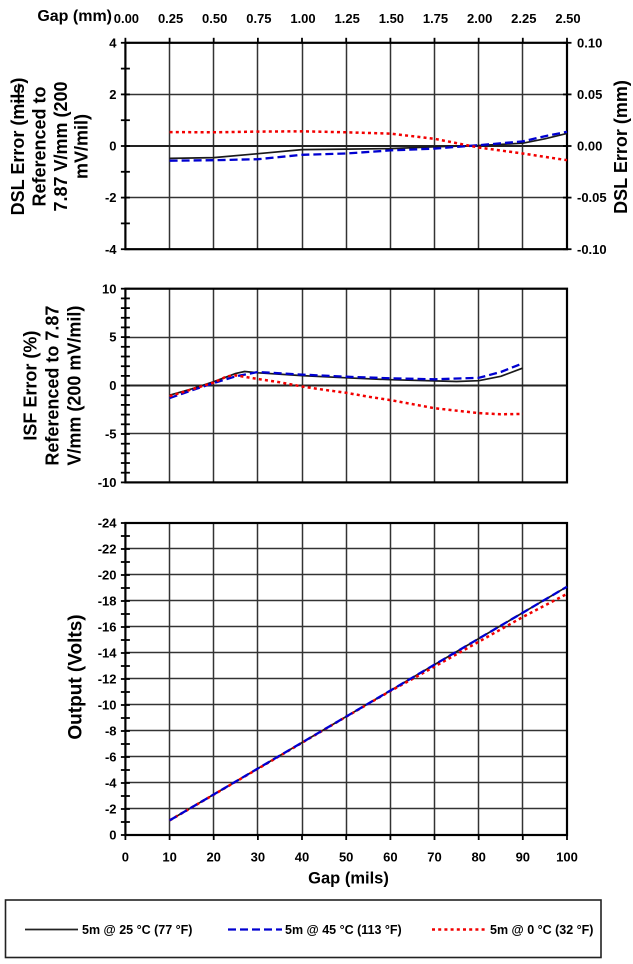 This screenshot has height=964, width=633. What do you see at coordinates (31, 386) in the screenshot?
I see `svg-text: ISF Error (%)` at bounding box center [31, 386].